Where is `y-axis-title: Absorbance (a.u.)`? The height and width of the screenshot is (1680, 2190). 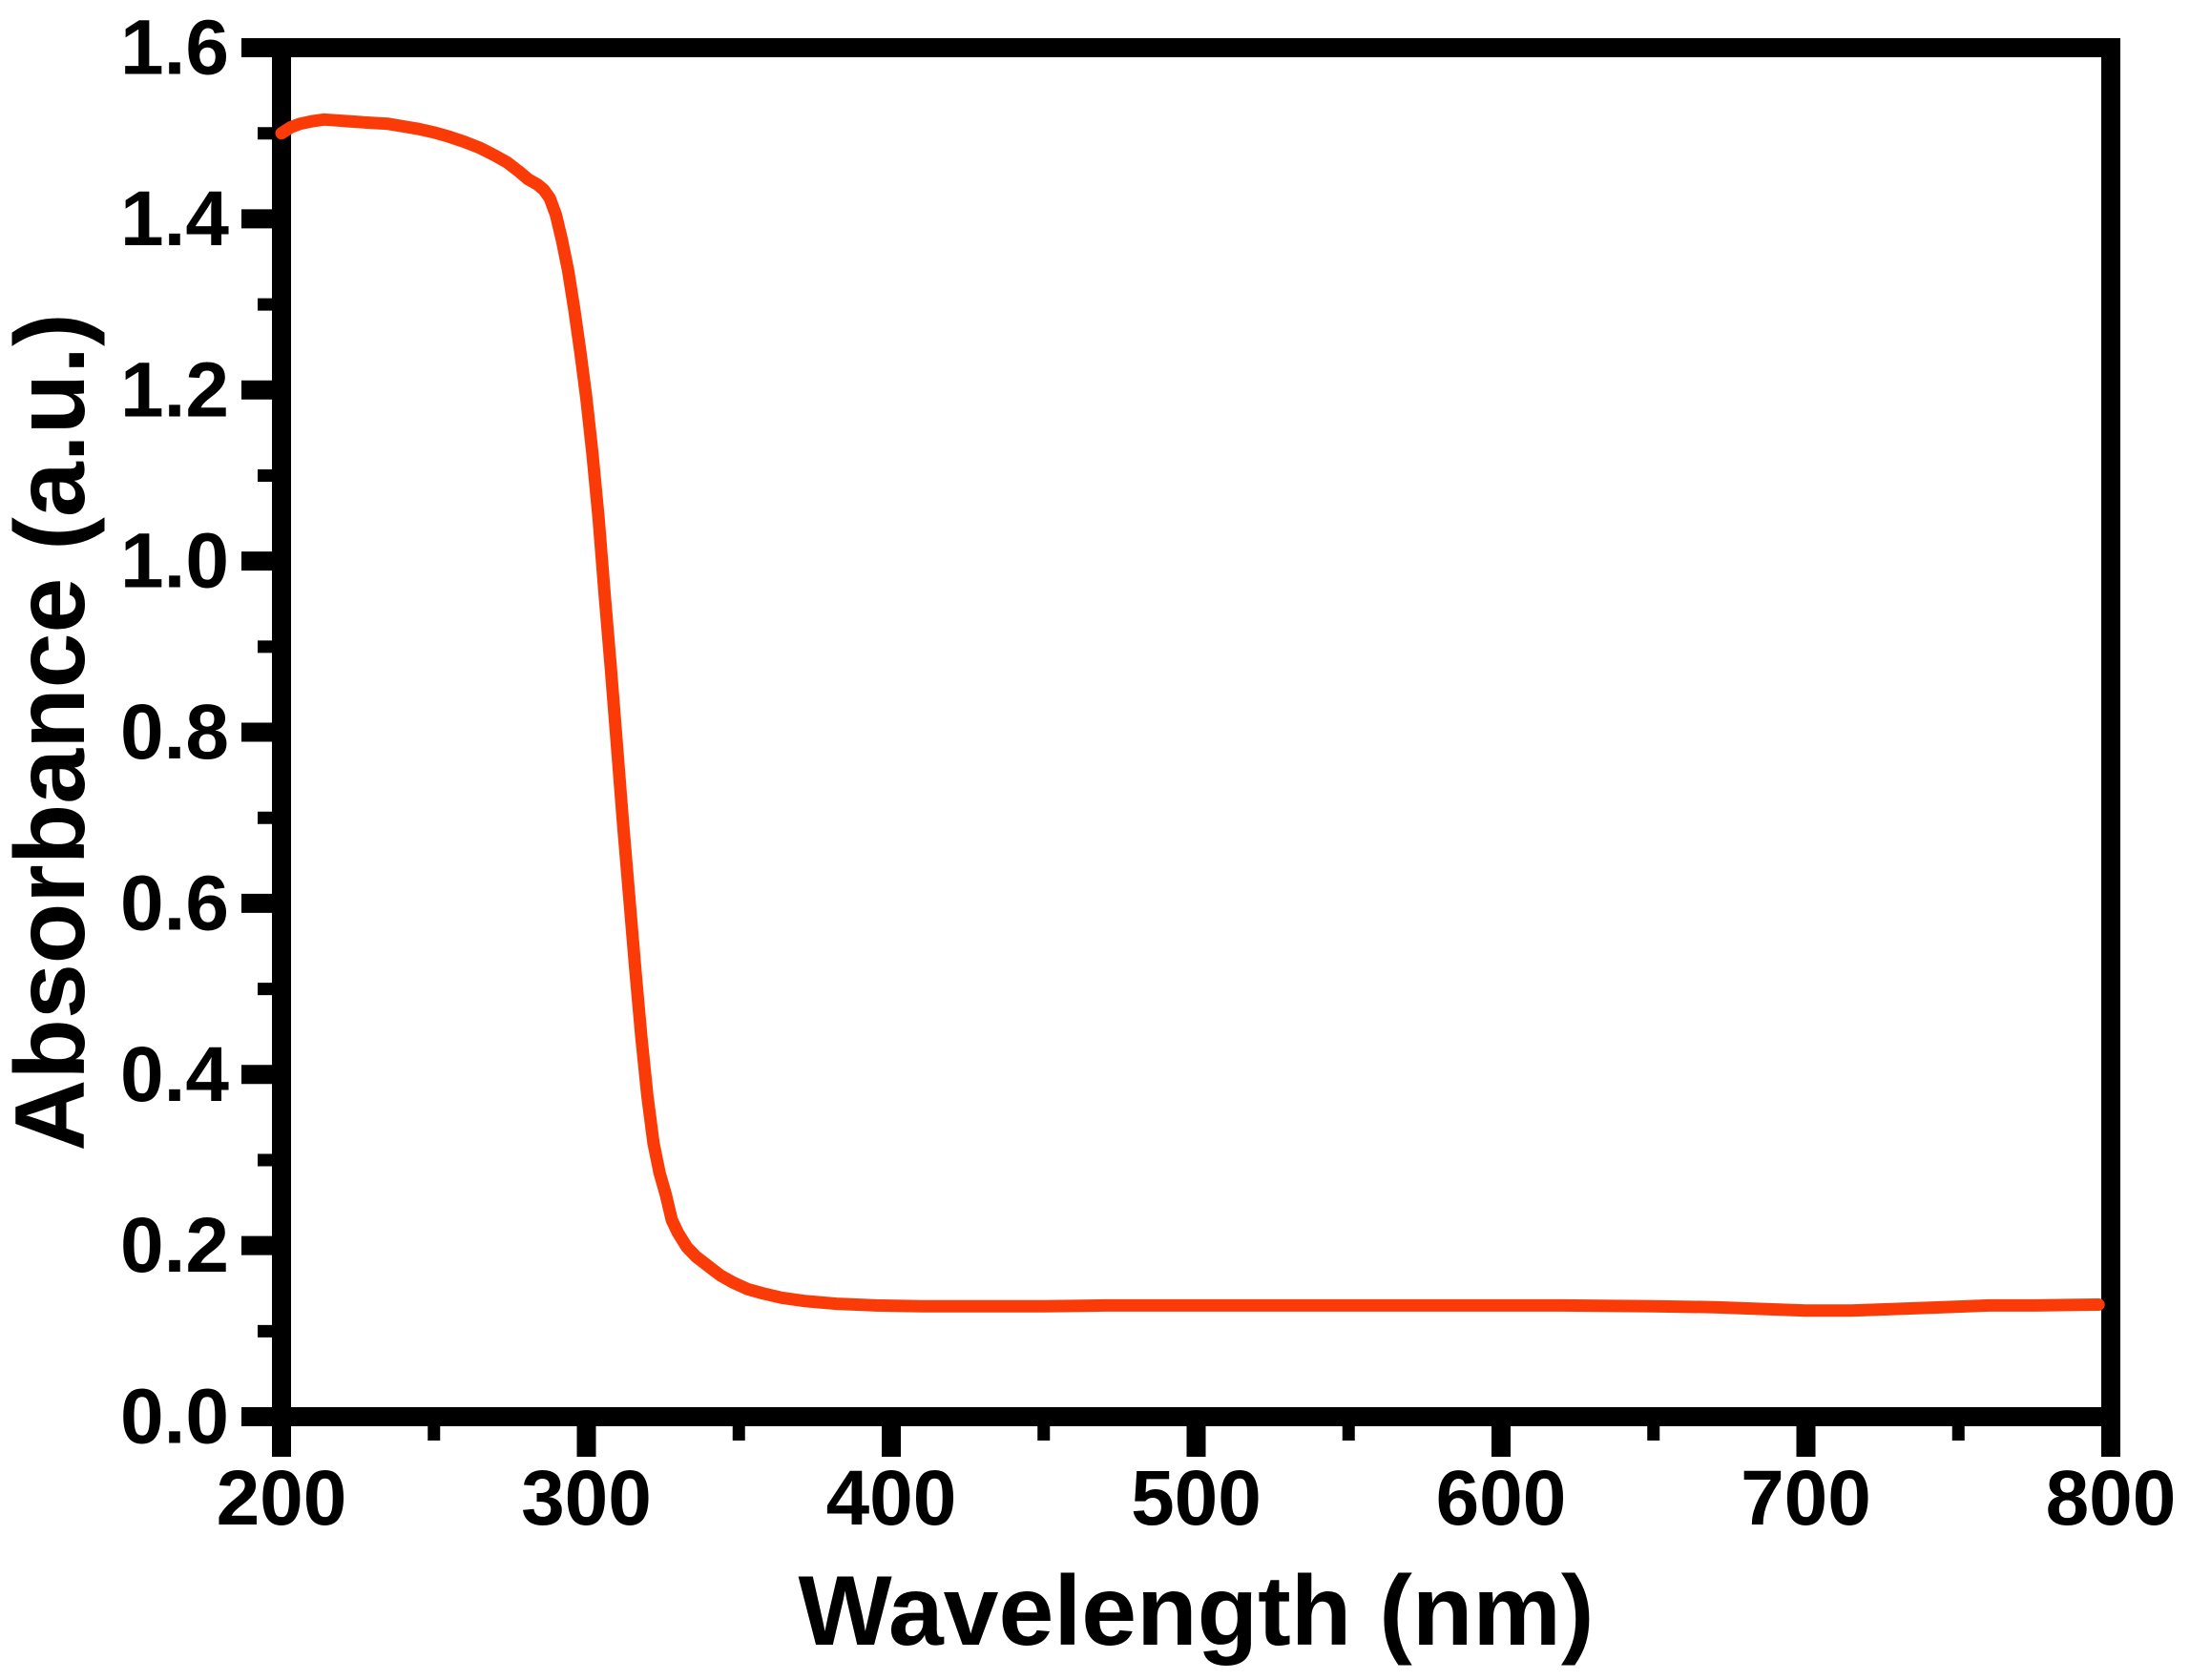 y-axis-title: Absorbance (a.u.) is located at coordinates (53, 732).